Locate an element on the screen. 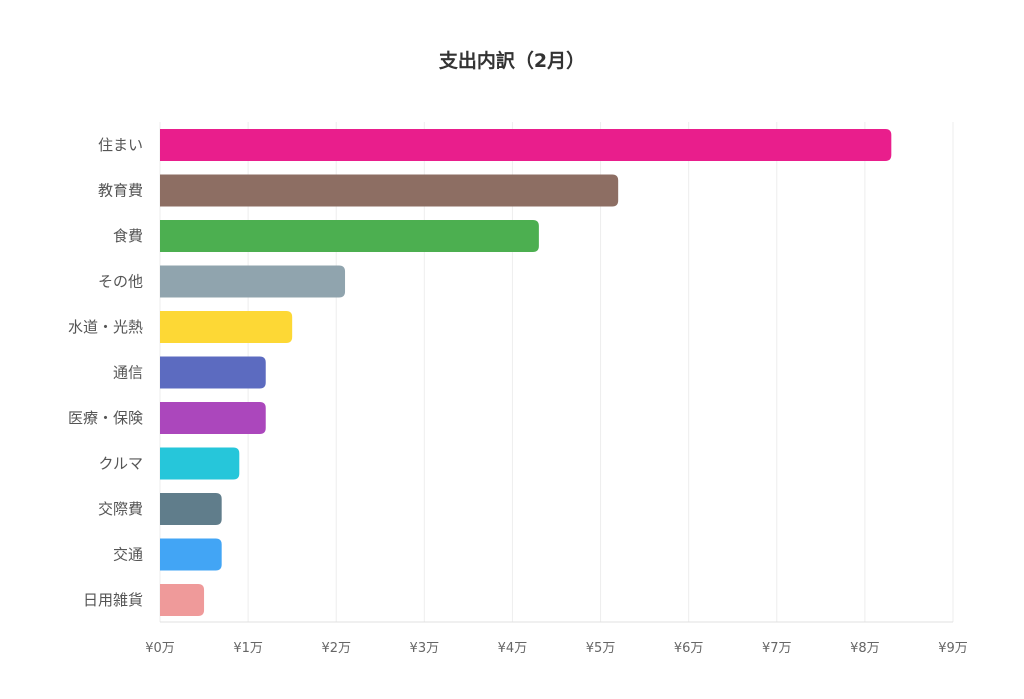 Image resolution: width=1024 pixels, height=699 pixels. x-tick-label-5: ¥5万 is located at coordinates (601, 648).